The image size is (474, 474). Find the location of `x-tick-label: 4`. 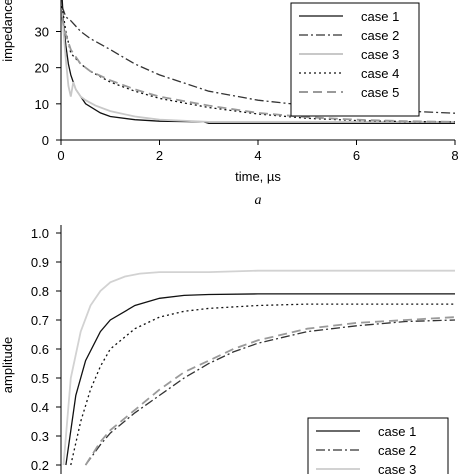

x-tick-label: 4 is located at coordinates (257, 155).